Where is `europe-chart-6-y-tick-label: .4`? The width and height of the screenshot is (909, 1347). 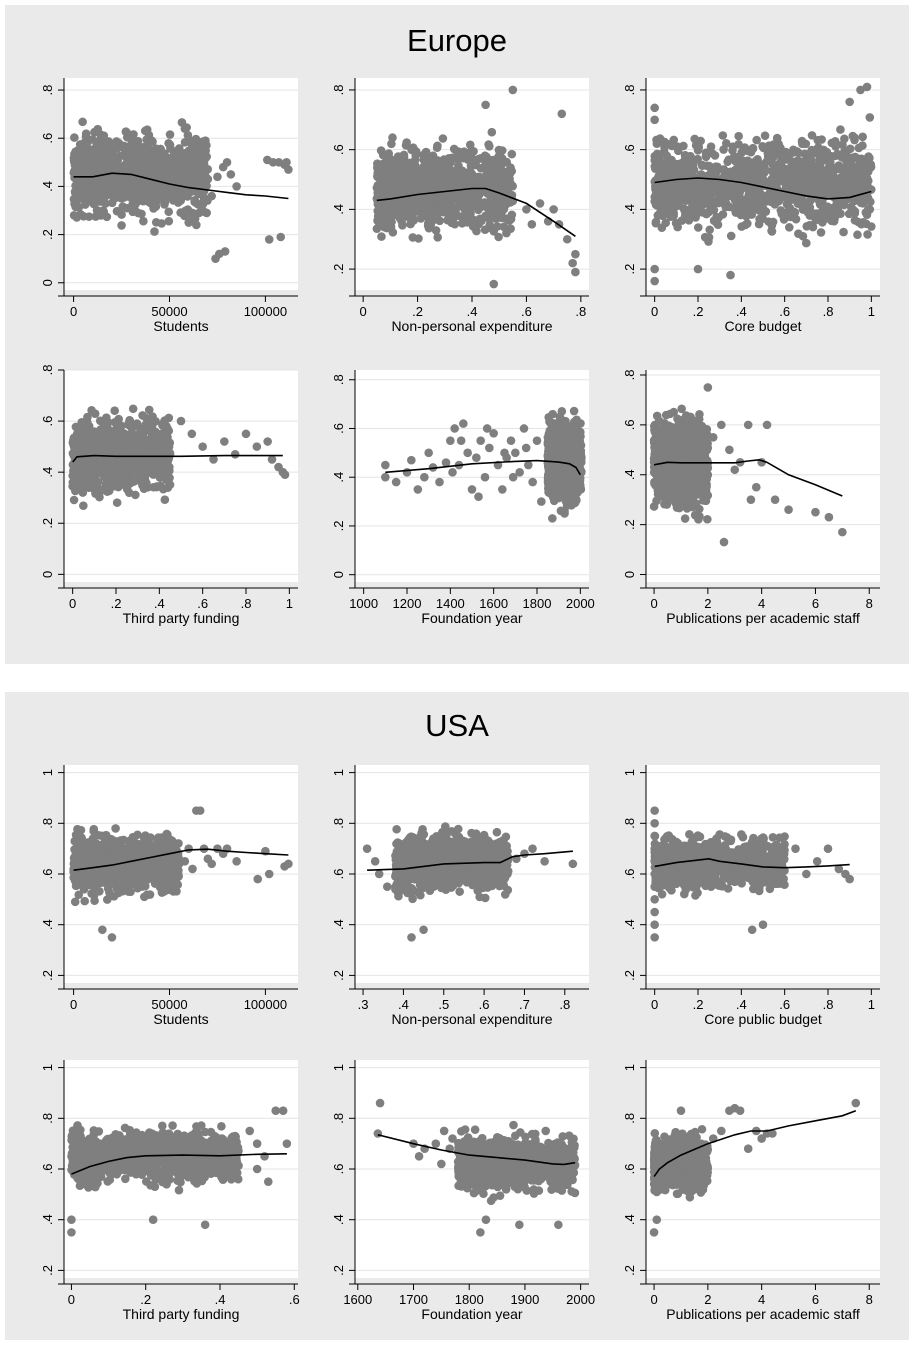
europe-chart-6-y-tick-label: .4 is located at coordinates (629, 474).